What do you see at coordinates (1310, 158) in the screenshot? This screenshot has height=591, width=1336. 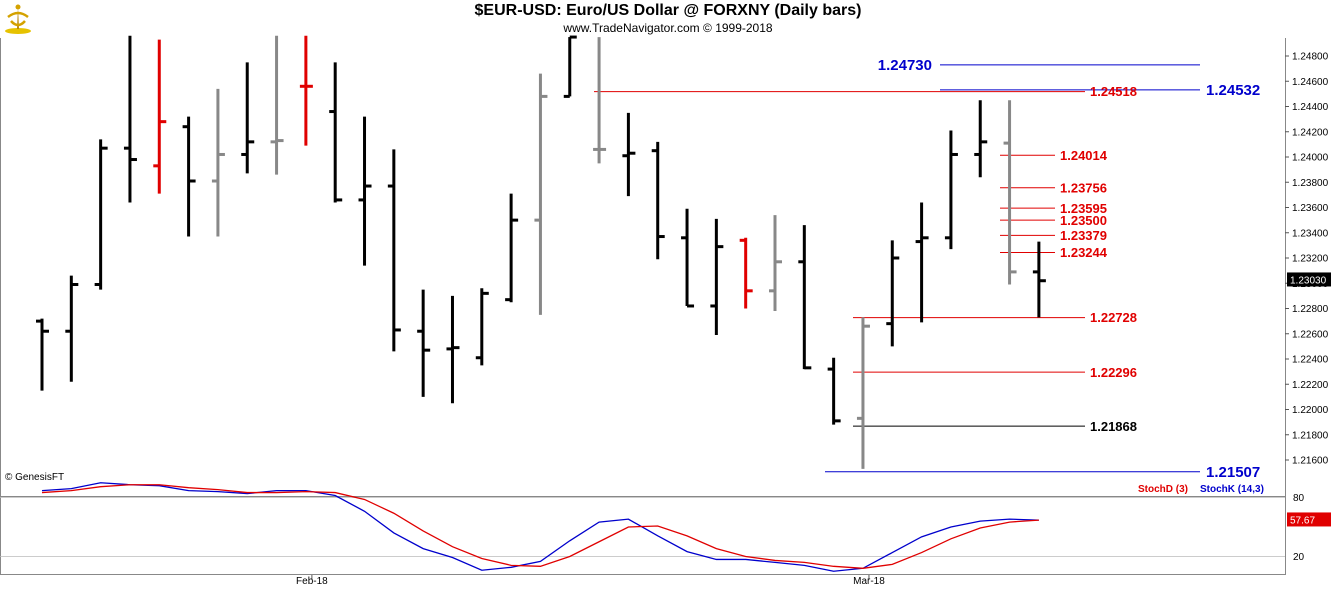 I see `price-tick-label: 1.24000` at bounding box center [1310, 158].